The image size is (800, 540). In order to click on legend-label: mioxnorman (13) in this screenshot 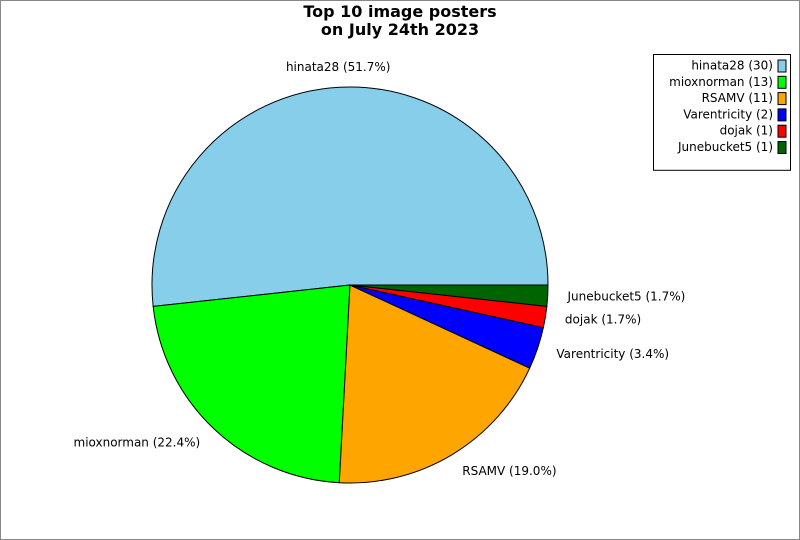, I will do `click(721, 82)`.